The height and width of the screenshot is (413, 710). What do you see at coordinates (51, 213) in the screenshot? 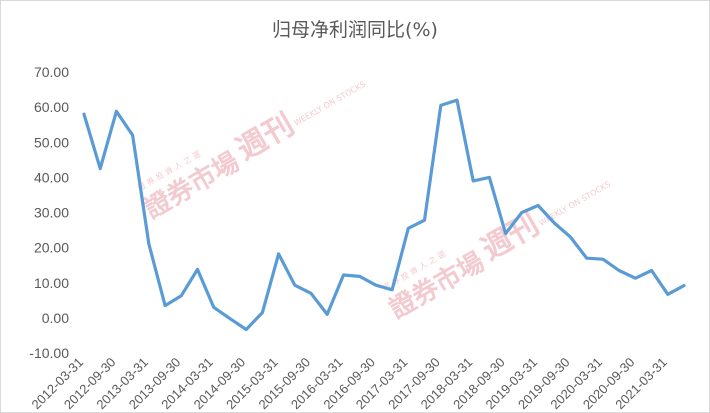
I see `y-tick-label: 30.00` at bounding box center [51, 213].